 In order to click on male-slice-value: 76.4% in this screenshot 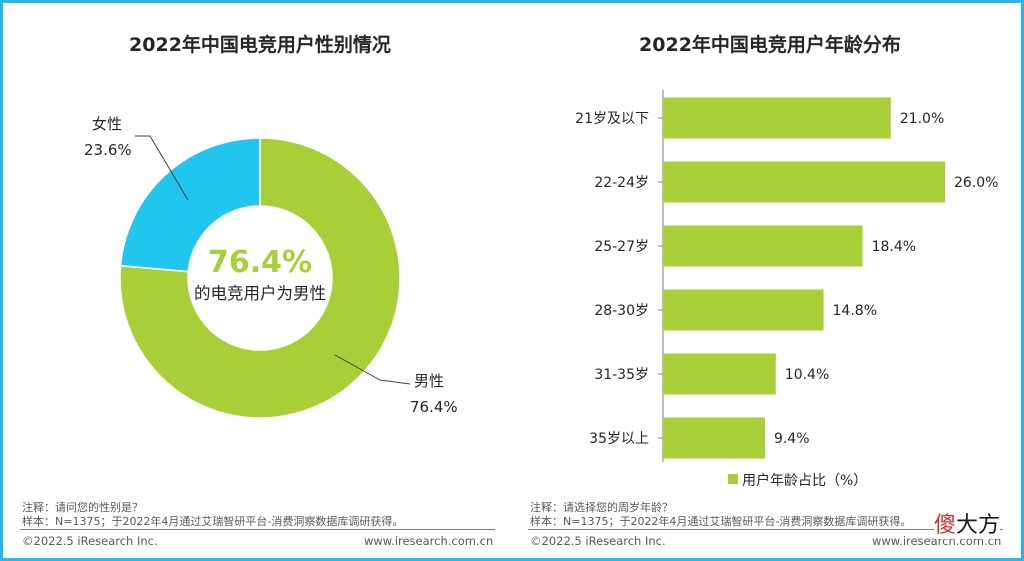, I will do `click(434, 407)`.